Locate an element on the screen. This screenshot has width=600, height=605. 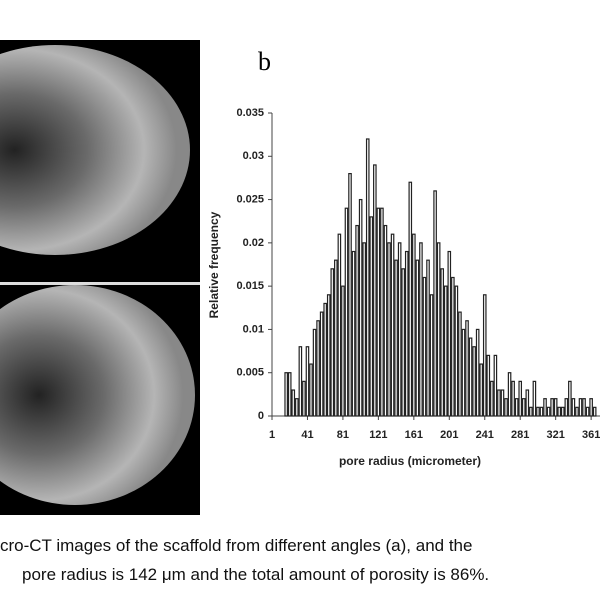
separator is located at coordinates (100, 283).